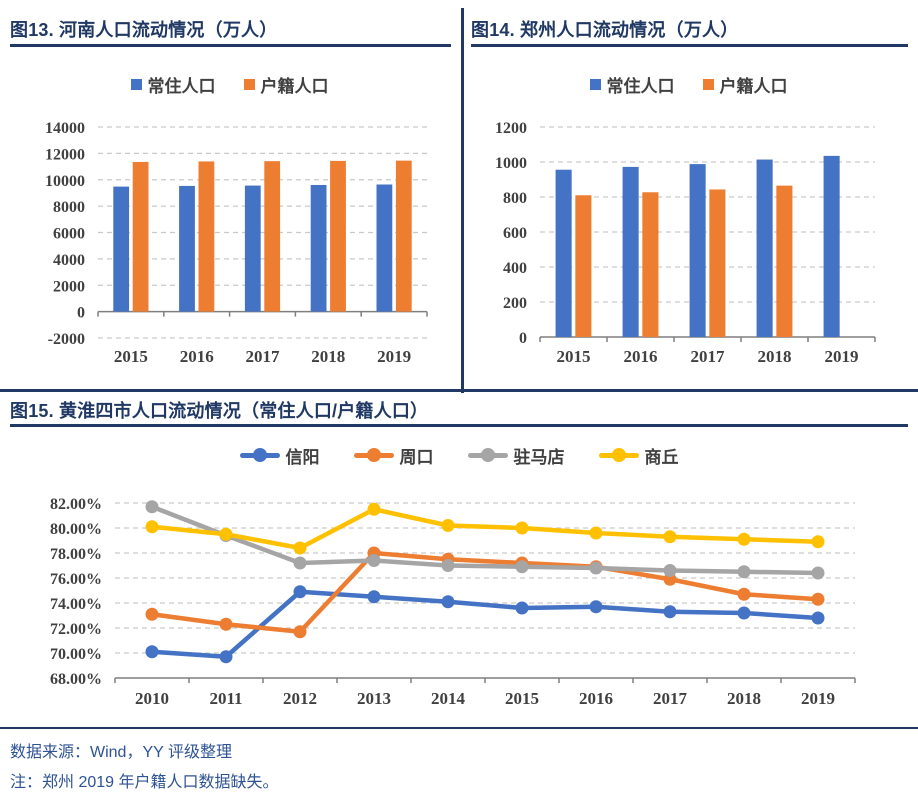 This screenshot has height=802, width=918. I want to click on svg-text: 10000, so click(65, 181).